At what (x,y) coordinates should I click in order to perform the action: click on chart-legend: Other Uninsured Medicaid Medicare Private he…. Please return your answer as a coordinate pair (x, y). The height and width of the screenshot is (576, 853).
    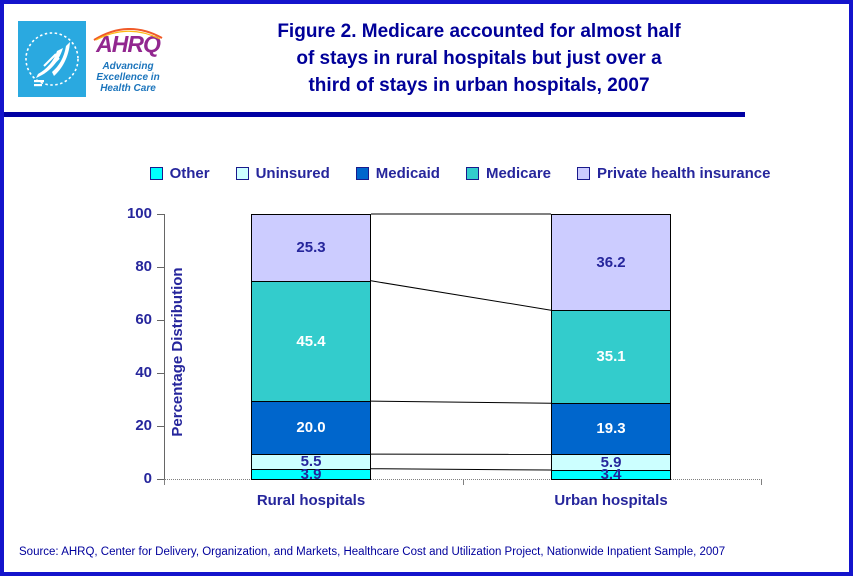
    Looking at the image, I should click on (459, 173).